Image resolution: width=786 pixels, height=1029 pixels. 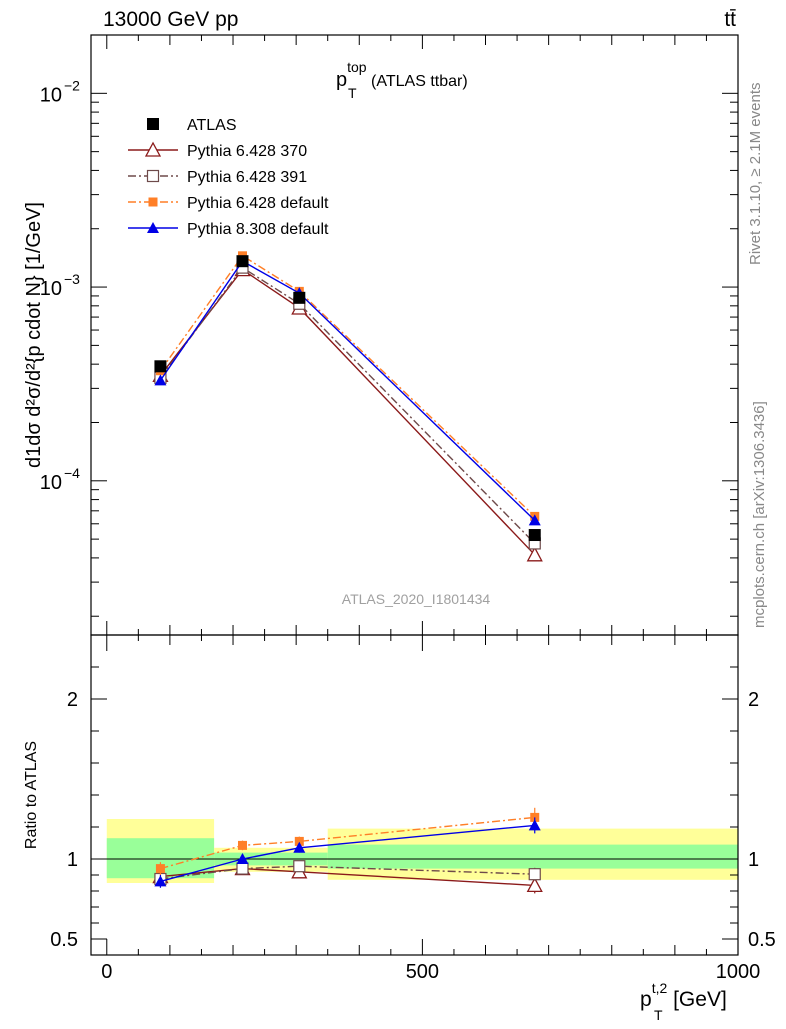 What do you see at coordinates (755, 174) in the screenshot?
I see `rivet-version-label: Rivet 3.1.10, ≥ 2.1M events` at bounding box center [755, 174].